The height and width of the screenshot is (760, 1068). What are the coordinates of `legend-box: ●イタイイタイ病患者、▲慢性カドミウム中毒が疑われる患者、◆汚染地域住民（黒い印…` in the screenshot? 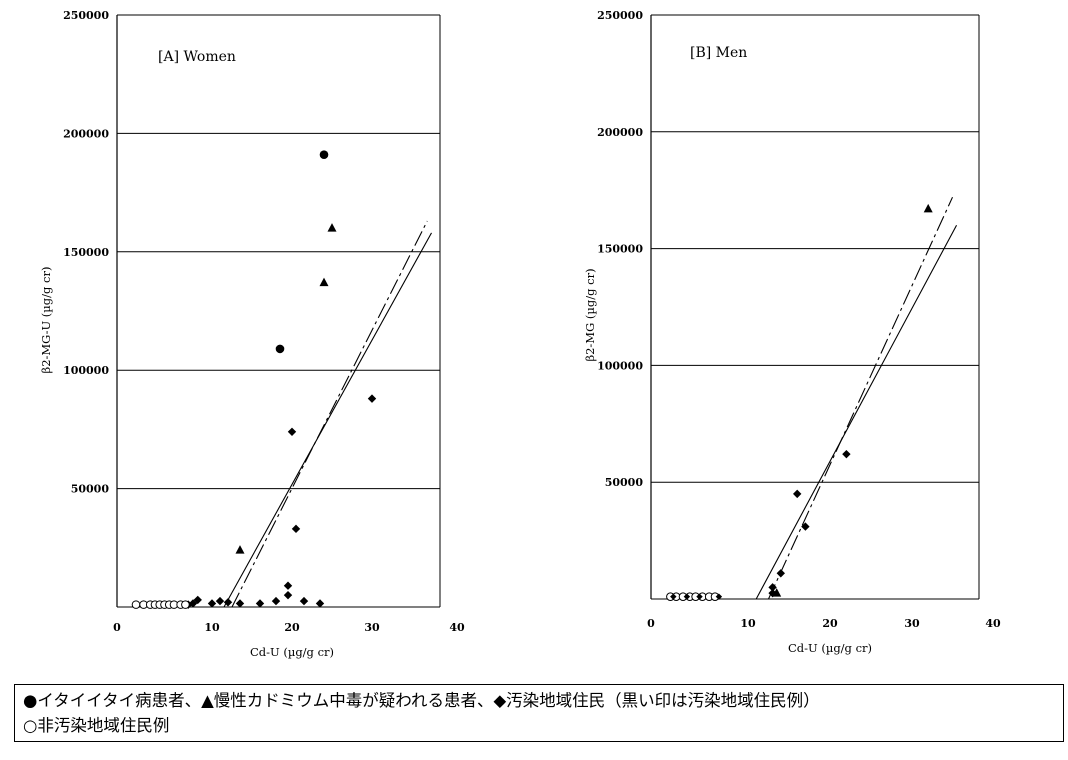 It's located at (539, 713).